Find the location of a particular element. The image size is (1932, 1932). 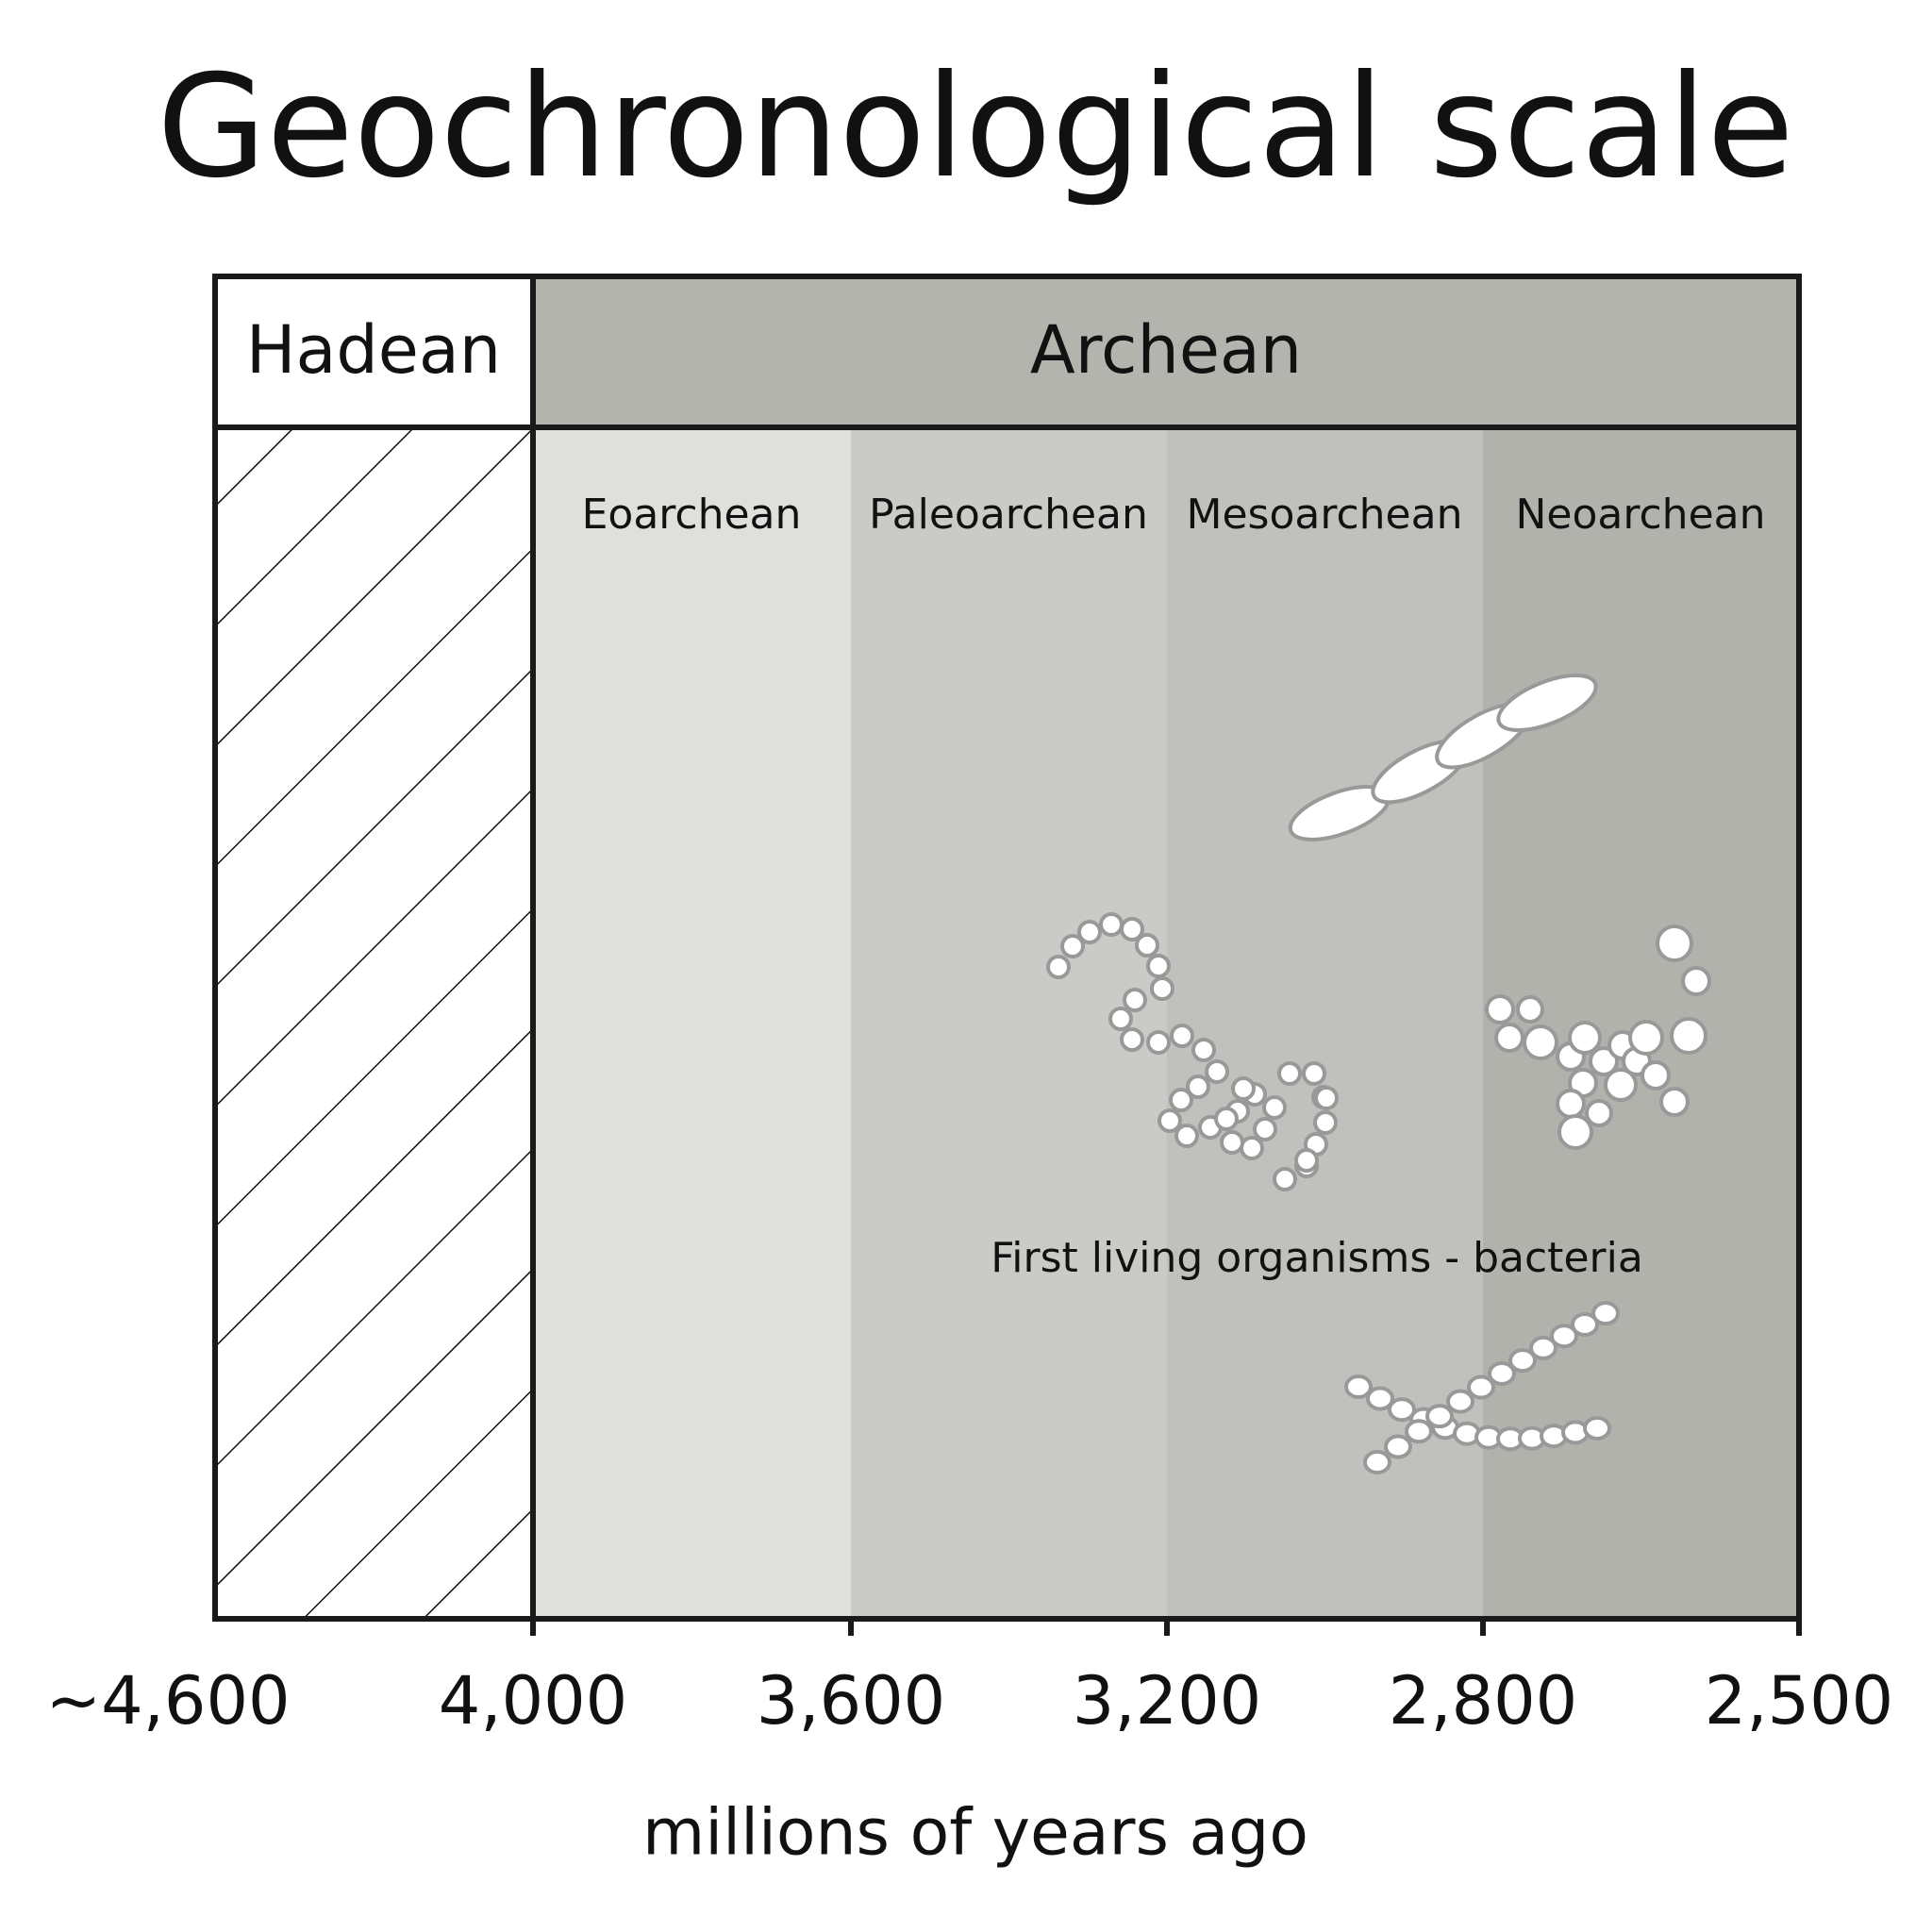

mesoarchean-band is located at coordinates (1325, 1023).